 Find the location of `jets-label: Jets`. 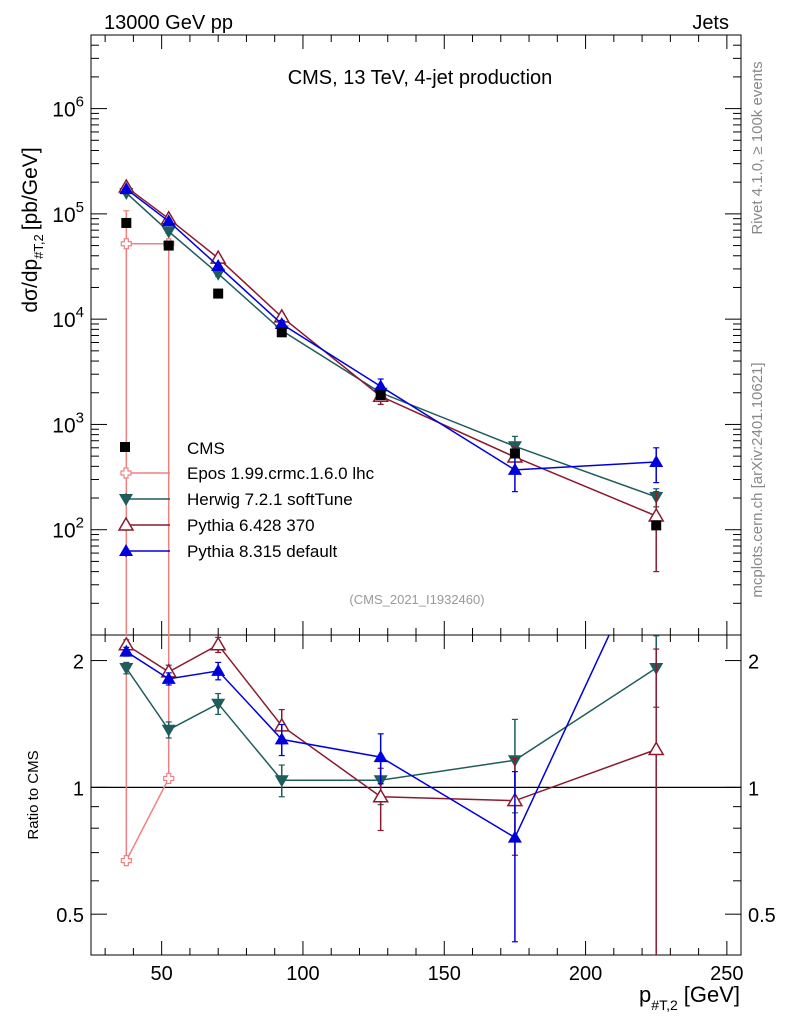

jets-label: Jets is located at coordinates (710, 23).